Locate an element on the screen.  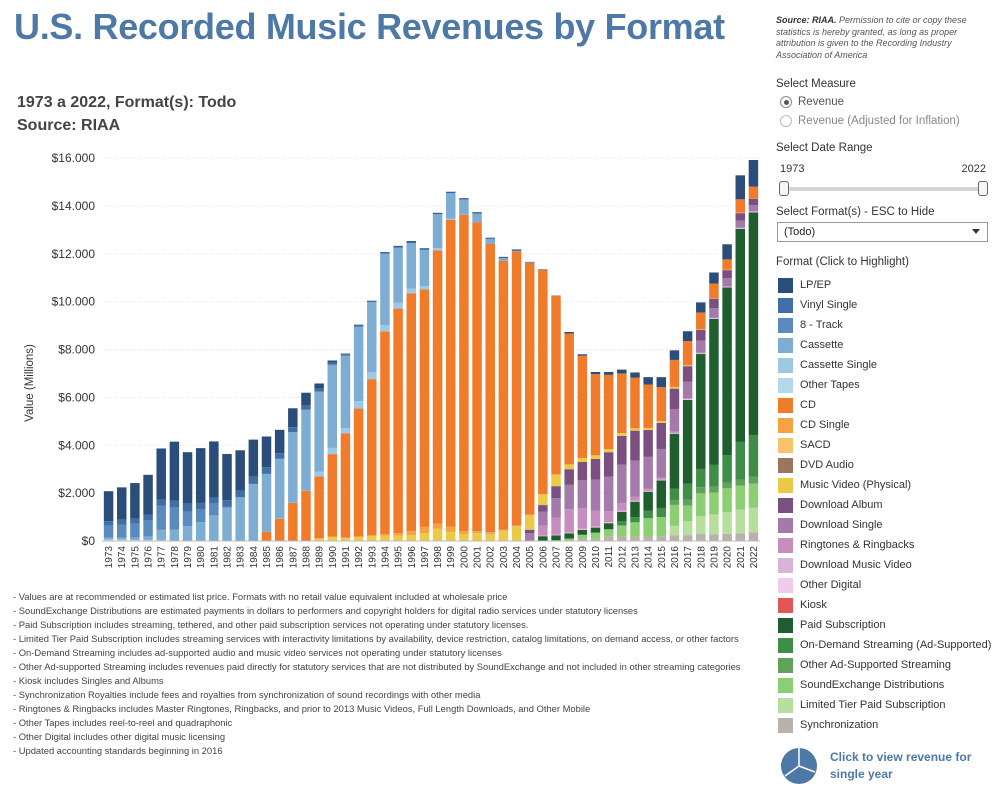
bar-segment-cd-2005 is located at coordinates (529, 388).